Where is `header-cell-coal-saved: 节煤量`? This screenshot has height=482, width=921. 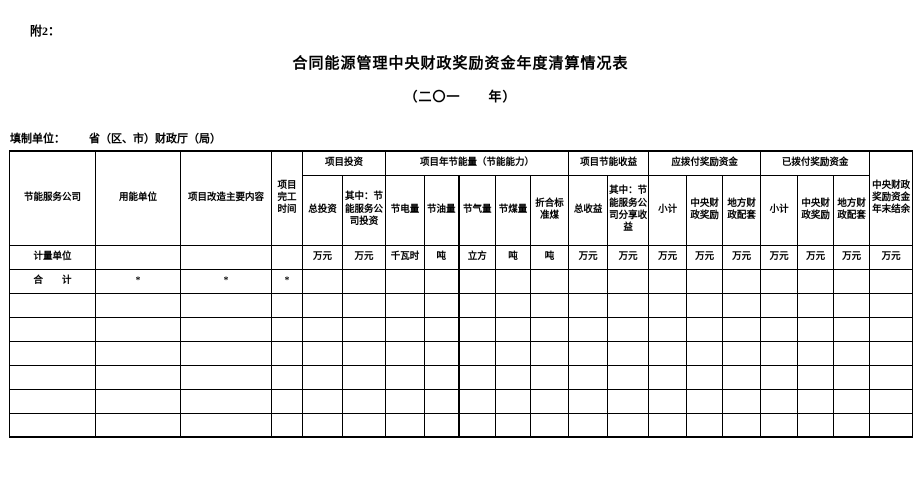
header-cell-coal-saved: 节煤量 is located at coordinates (513, 210).